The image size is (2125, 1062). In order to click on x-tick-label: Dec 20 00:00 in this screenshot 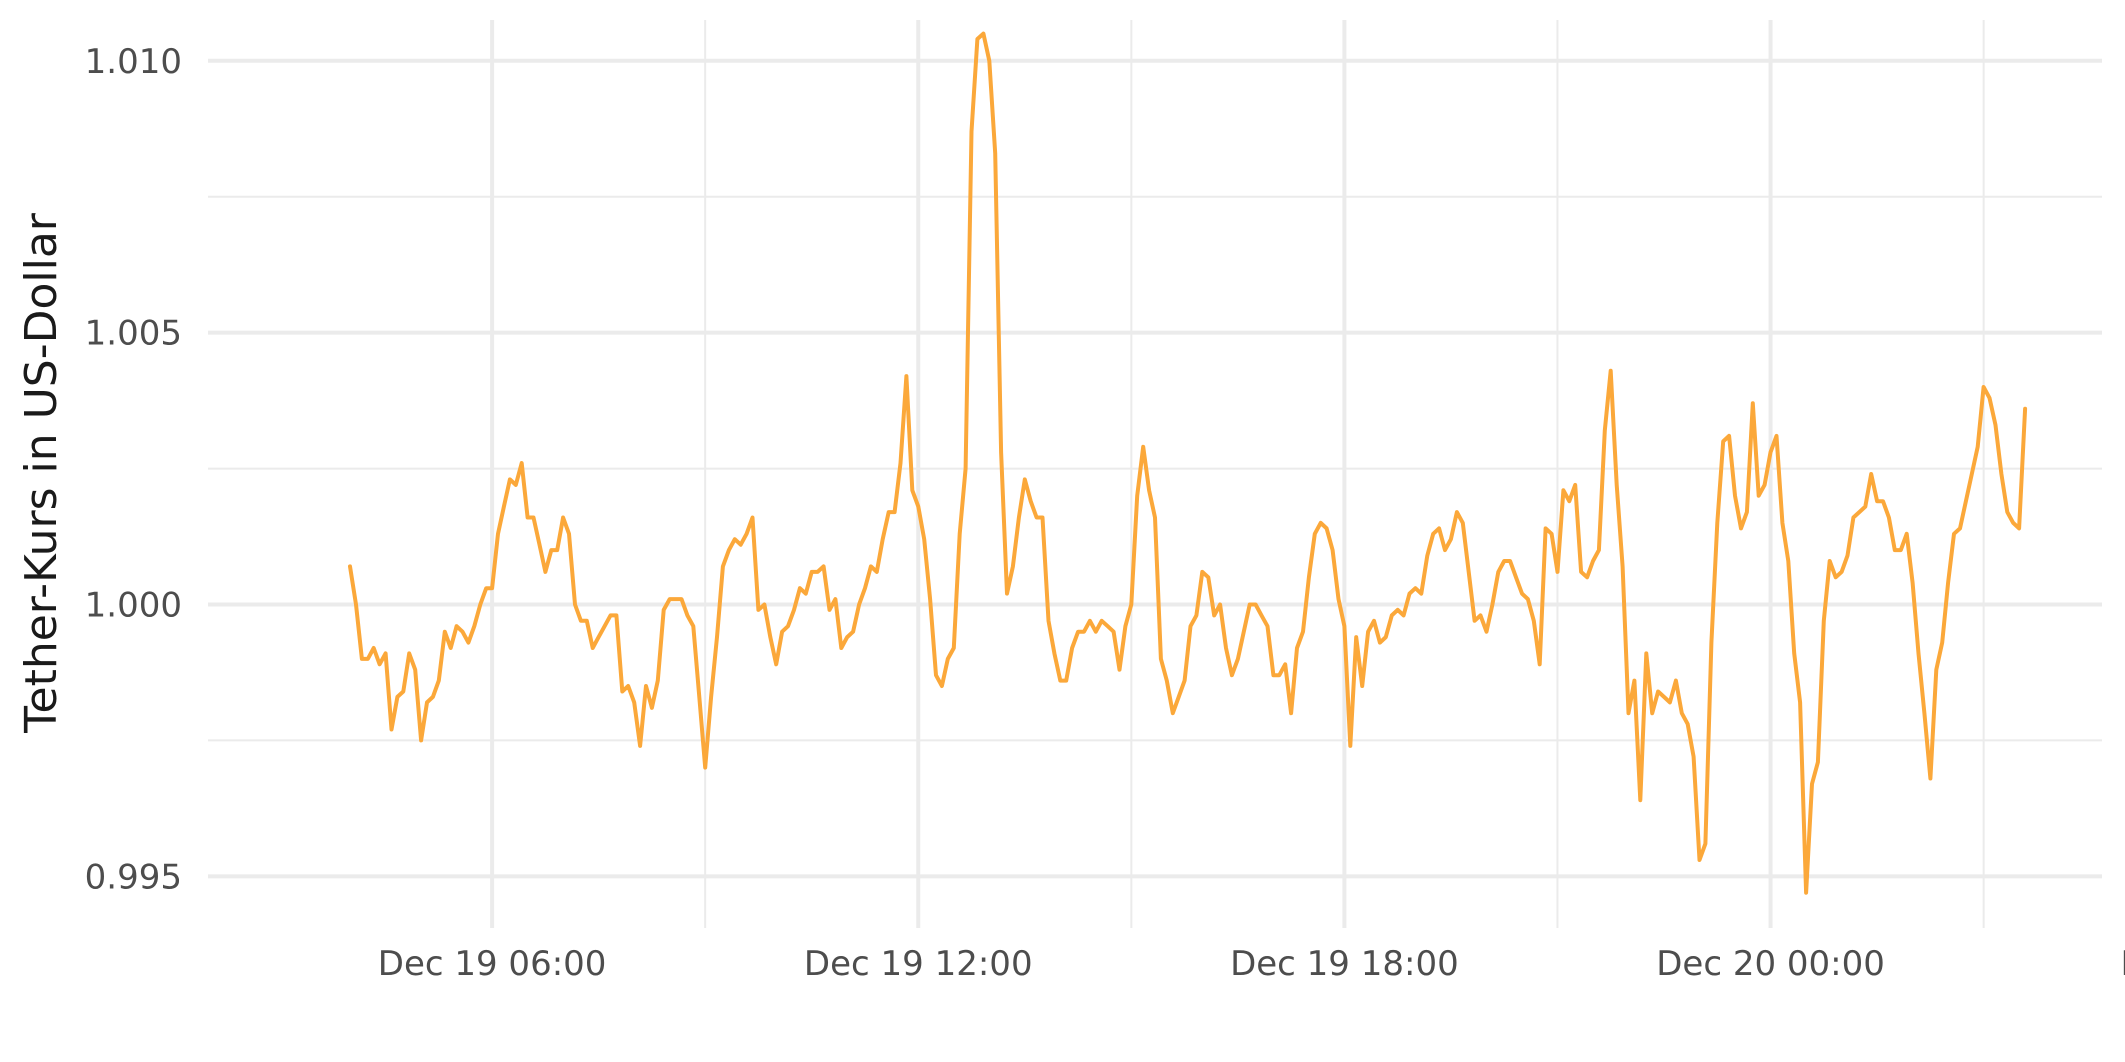, I will do `click(1770, 964)`.